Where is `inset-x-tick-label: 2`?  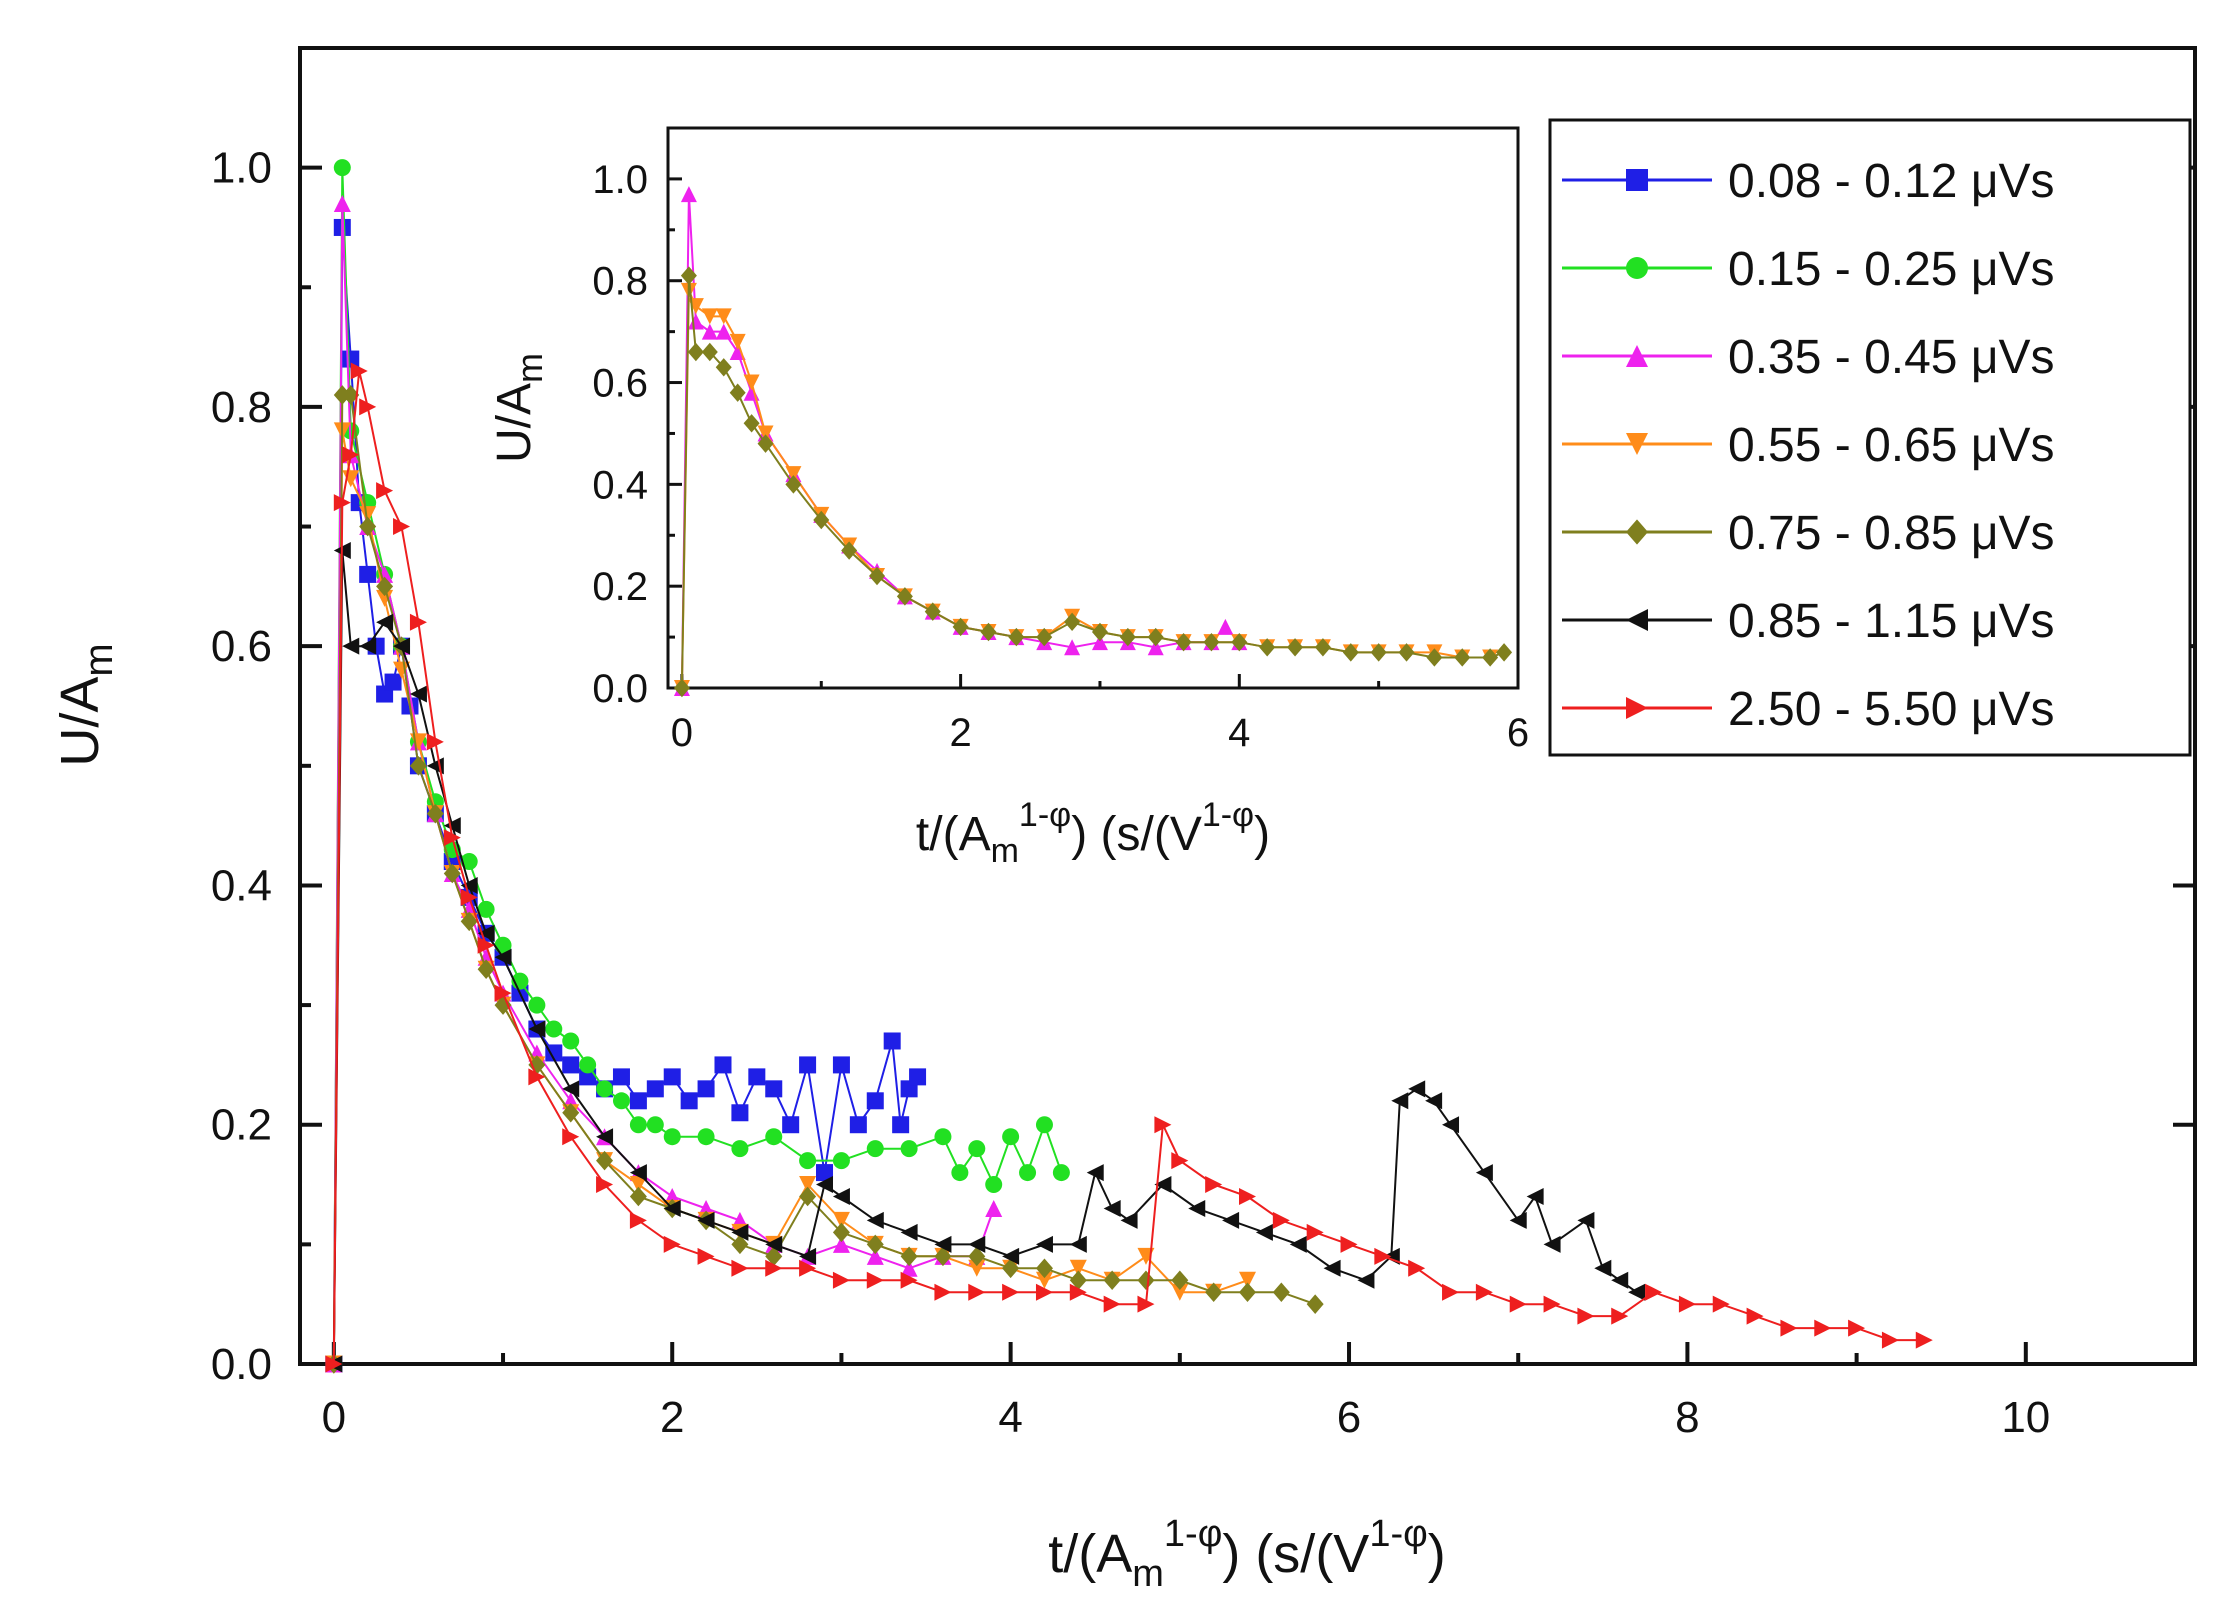
inset-x-tick-label: 2 is located at coordinates (960, 733).